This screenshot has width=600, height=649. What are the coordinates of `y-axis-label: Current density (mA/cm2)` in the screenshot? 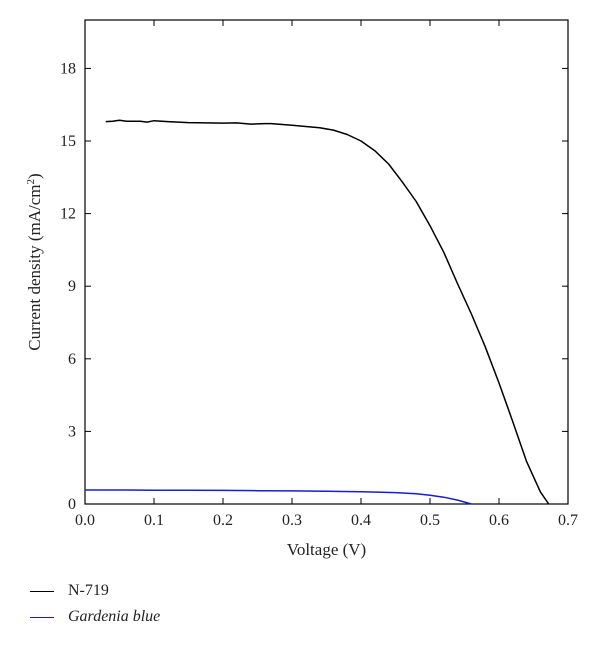 It's located at (34, 261).